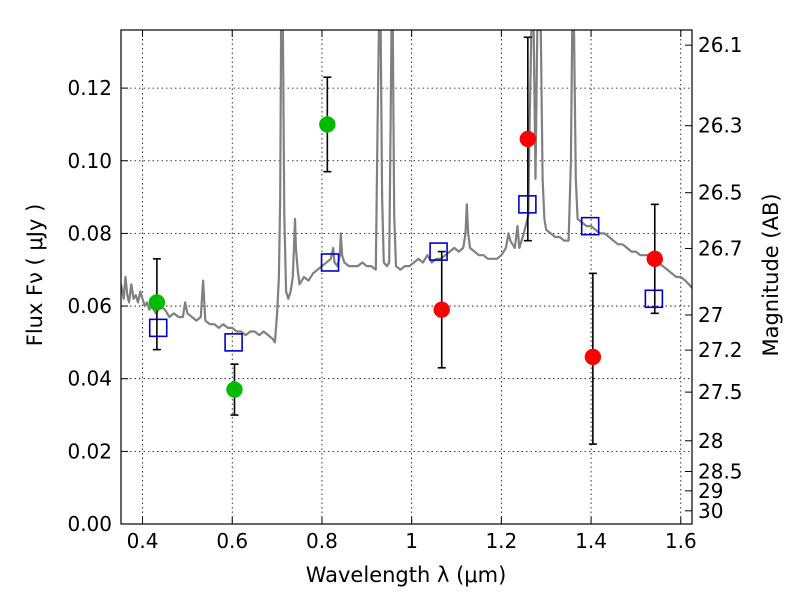 Image resolution: width=800 pixels, height=600 pixels. Describe the element at coordinates (710, 315) in the screenshot. I see `y2-tick-label: 27` at that location.